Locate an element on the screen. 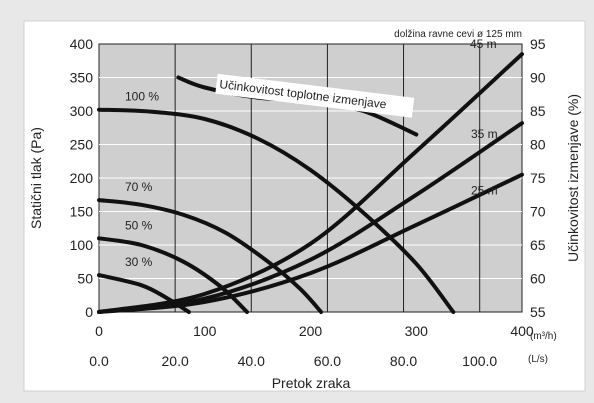 The image size is (594, 403). duct-curve-label: 45 m is located at coordinates (483, 44).